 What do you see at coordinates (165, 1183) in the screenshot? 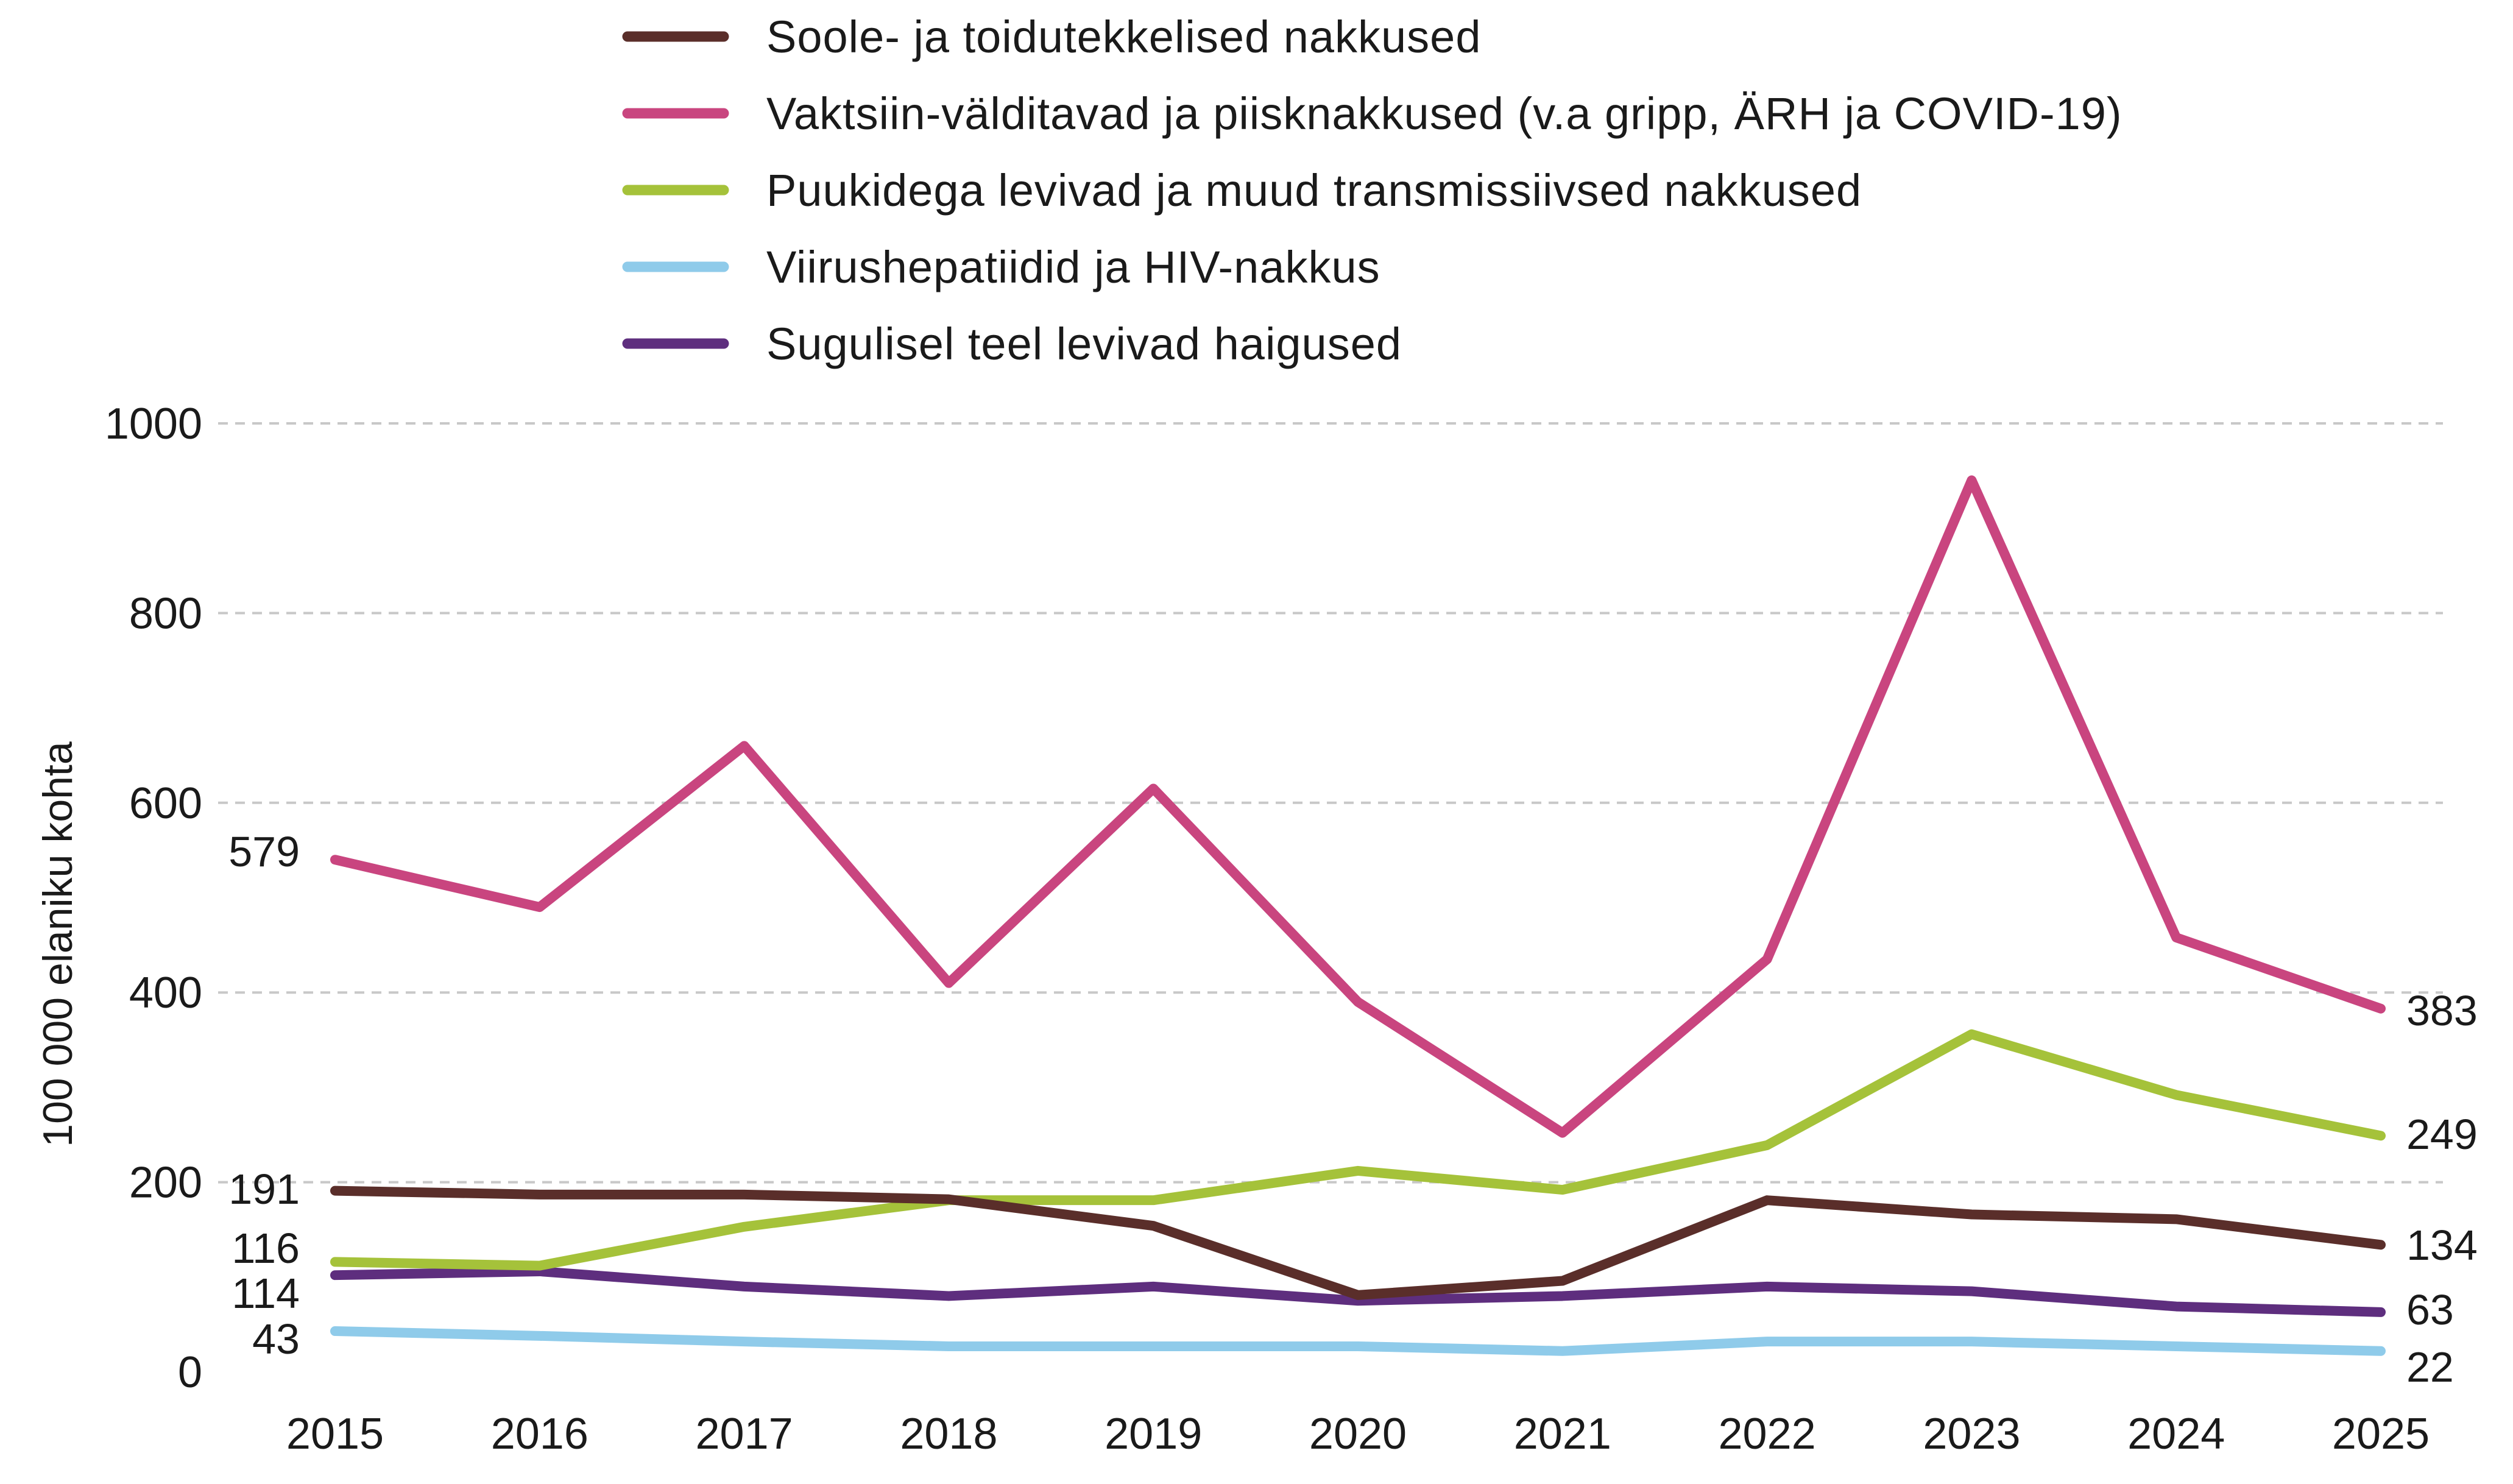
I see `y-tick-label: 200` at bounding box center [165, 1183].